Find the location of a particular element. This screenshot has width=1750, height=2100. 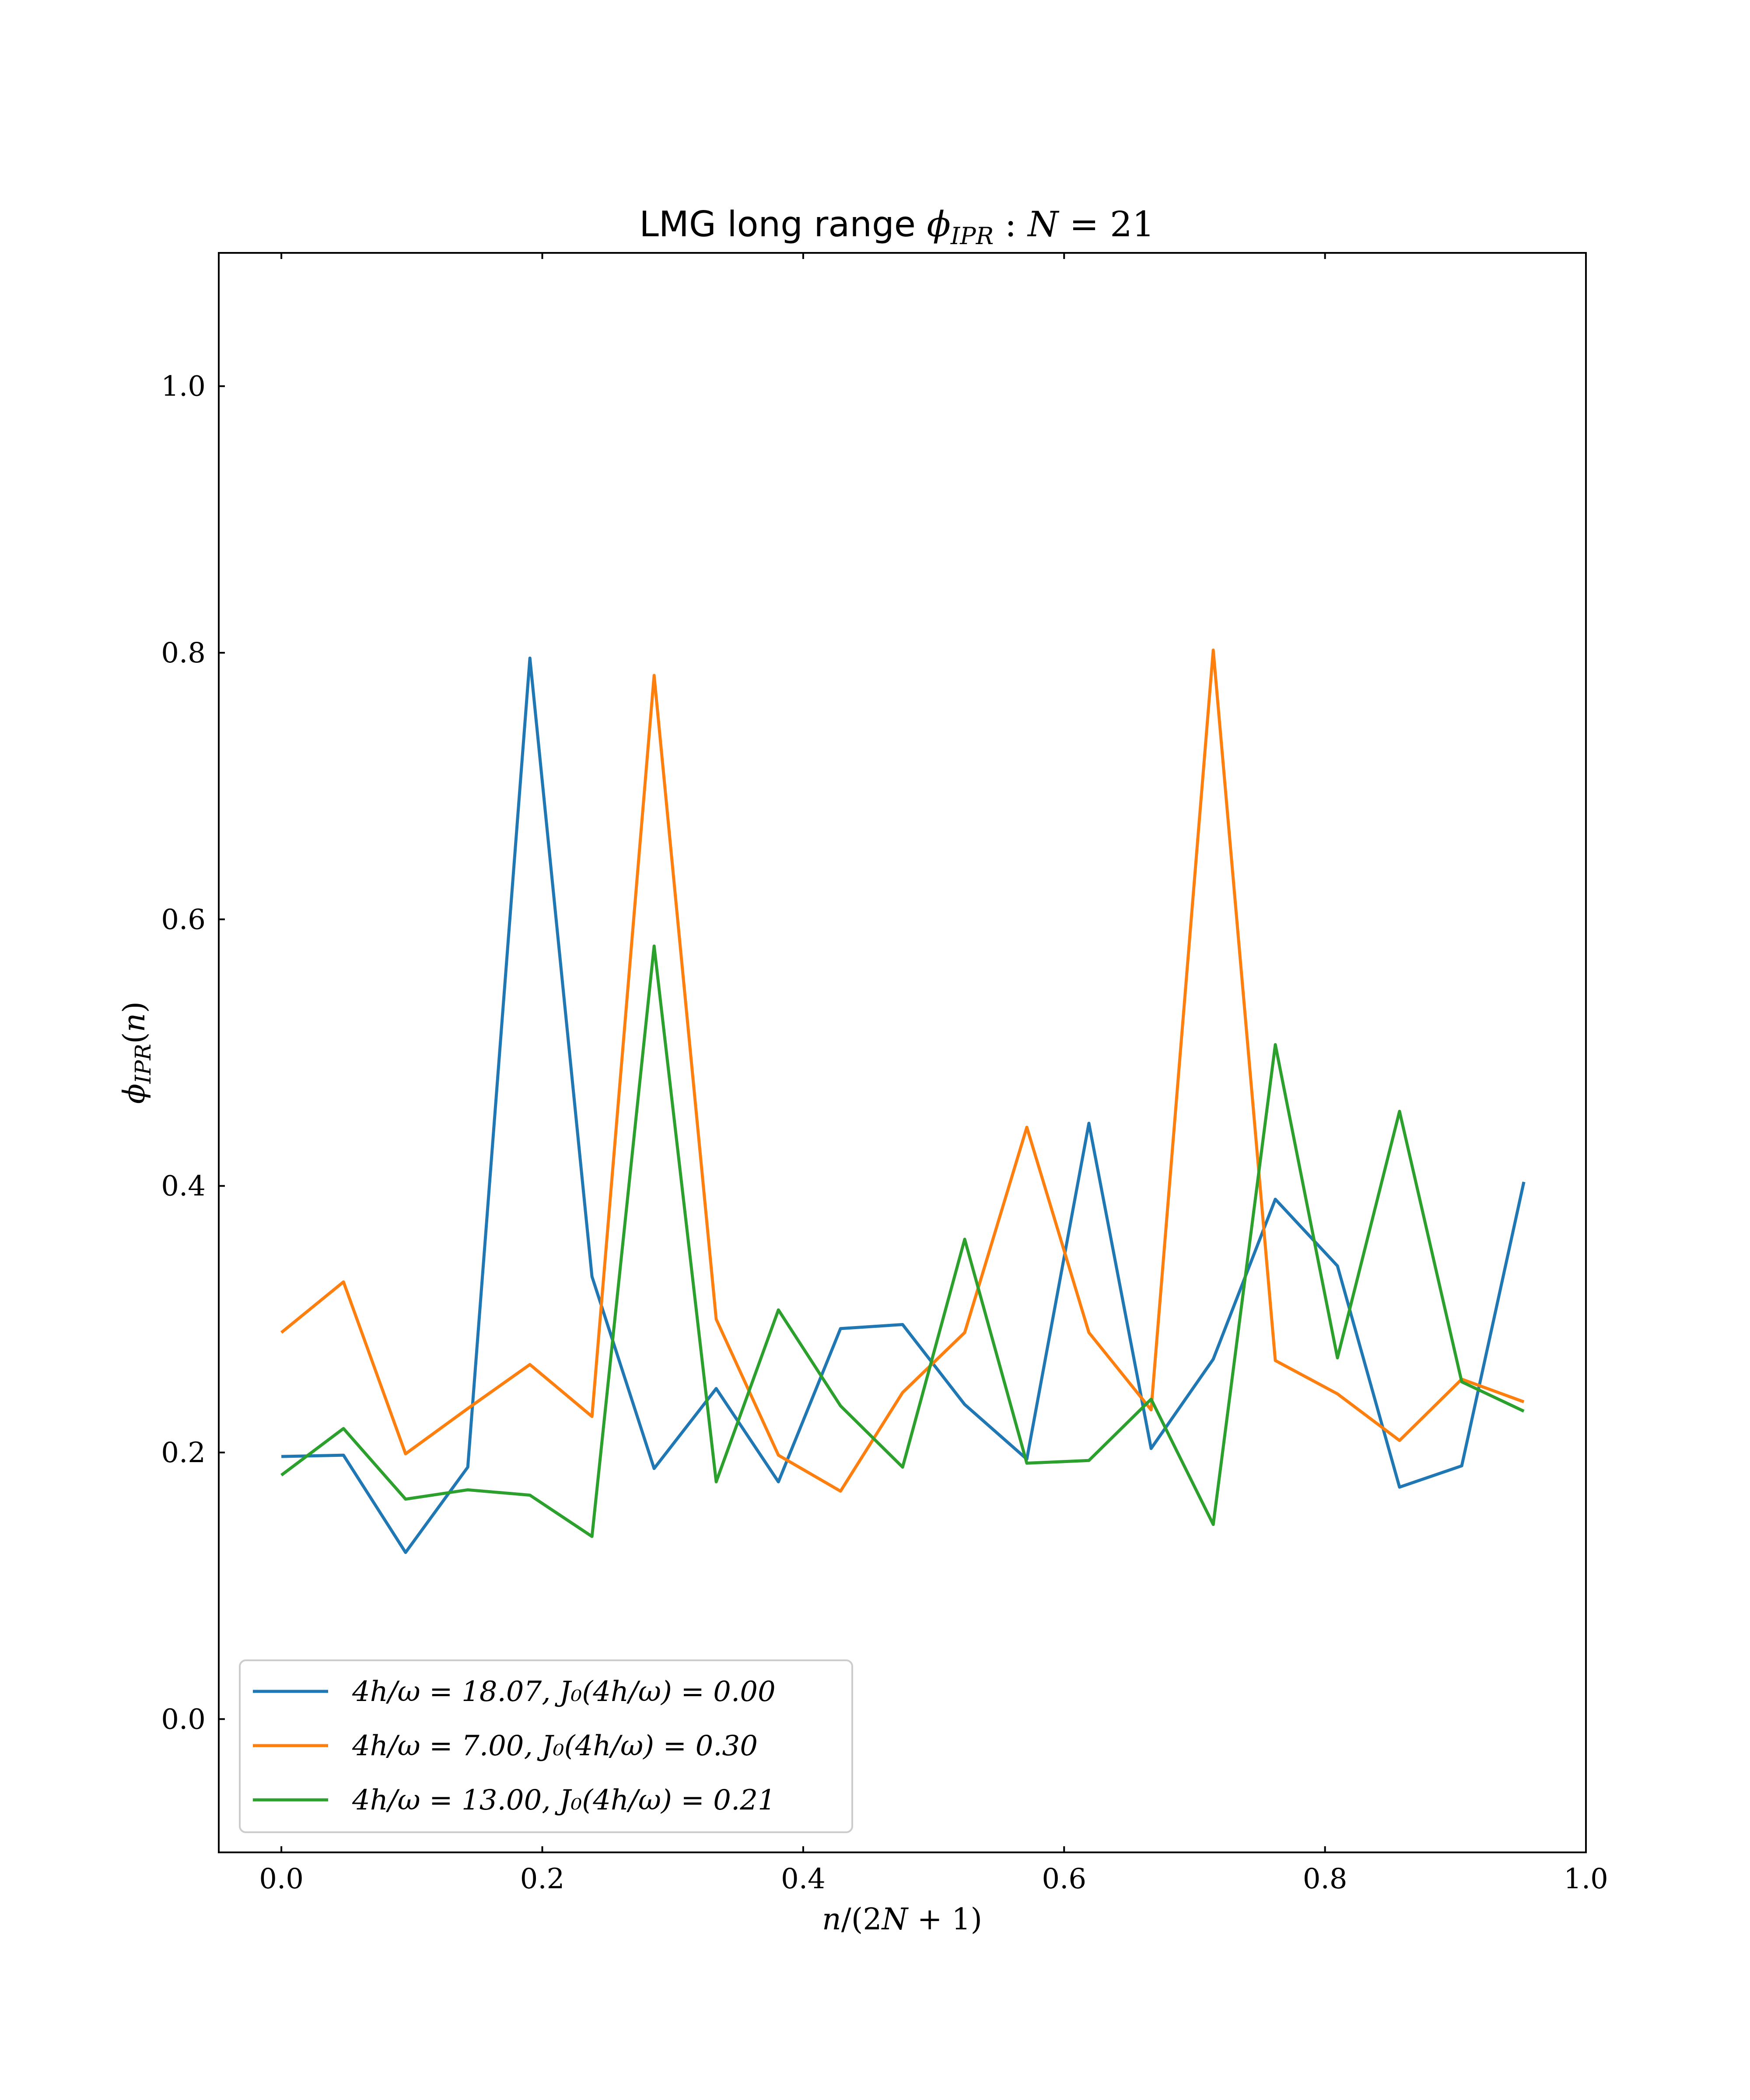

legend-label: 4h/ω = 18.07, J₀(4h/ω) = 0.00 is located at coordinates (564, 1692).